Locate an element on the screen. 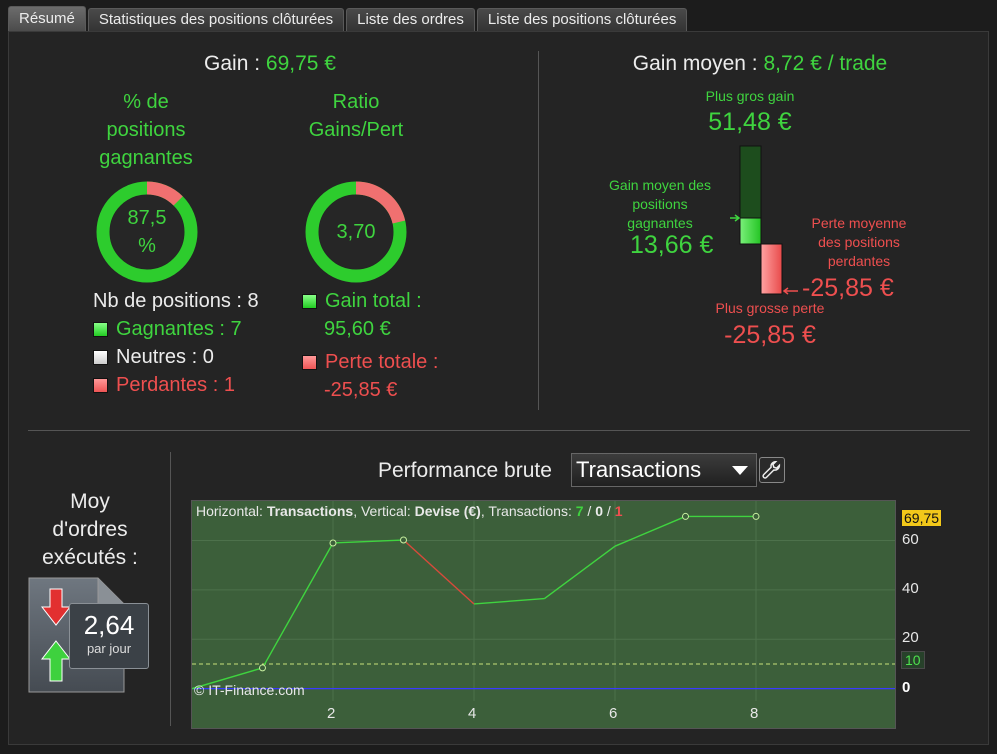  chevron-down-icon is located at coordinates (740, 470).